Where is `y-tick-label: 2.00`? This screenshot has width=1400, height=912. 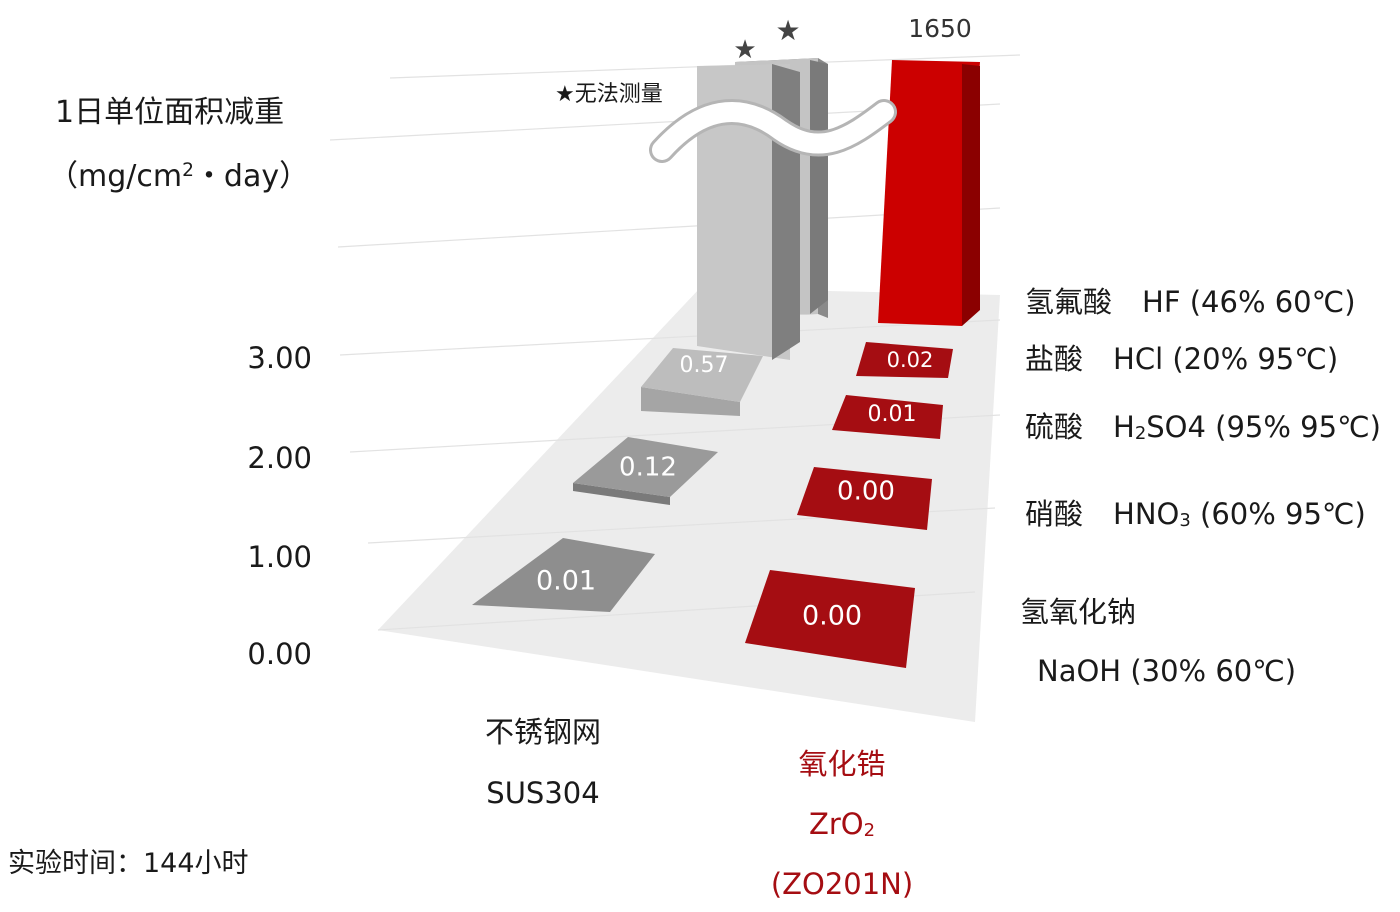
y-tick-label: 2.00 is located at coordinates (279, 458).